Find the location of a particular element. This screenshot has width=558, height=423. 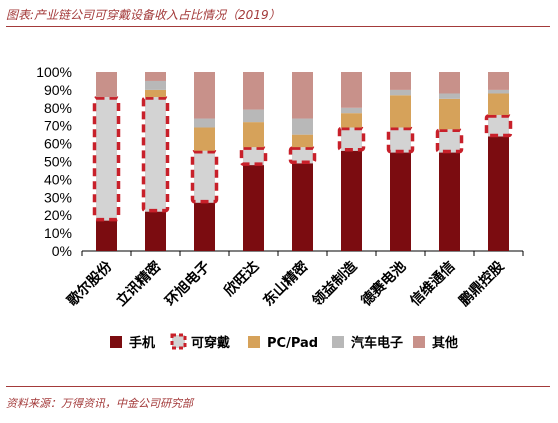

x-category-label: 领益制造 is located at coordinates (335, 284).